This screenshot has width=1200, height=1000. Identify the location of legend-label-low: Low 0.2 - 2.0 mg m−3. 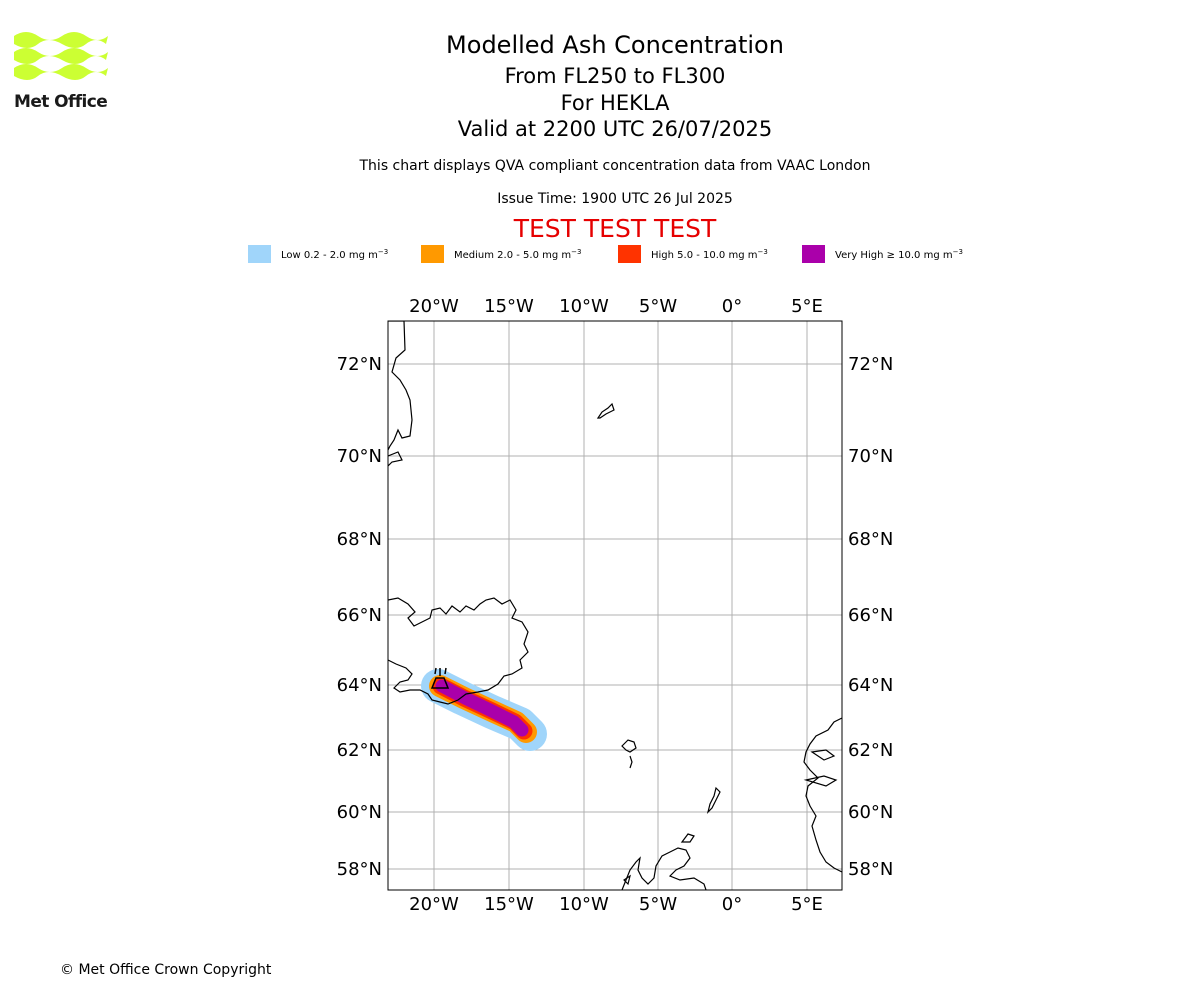
(335, 254).